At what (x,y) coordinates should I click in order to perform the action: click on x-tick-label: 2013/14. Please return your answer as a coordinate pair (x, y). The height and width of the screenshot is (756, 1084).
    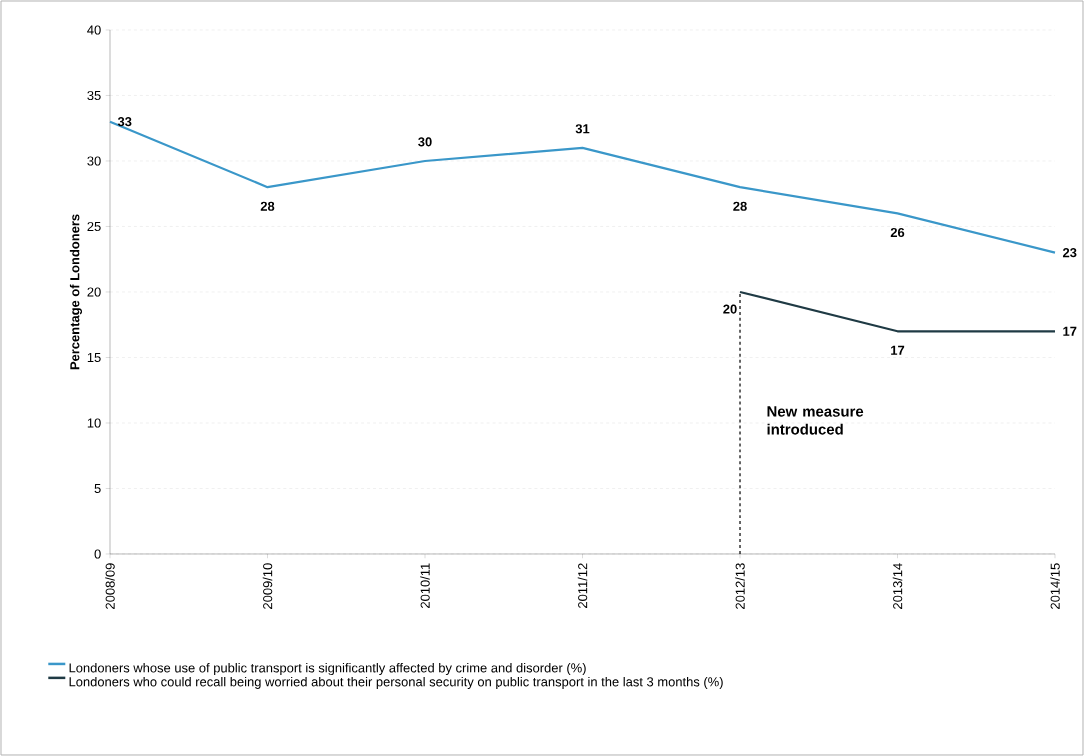
    Looking at the image, I should click on (897, 586).